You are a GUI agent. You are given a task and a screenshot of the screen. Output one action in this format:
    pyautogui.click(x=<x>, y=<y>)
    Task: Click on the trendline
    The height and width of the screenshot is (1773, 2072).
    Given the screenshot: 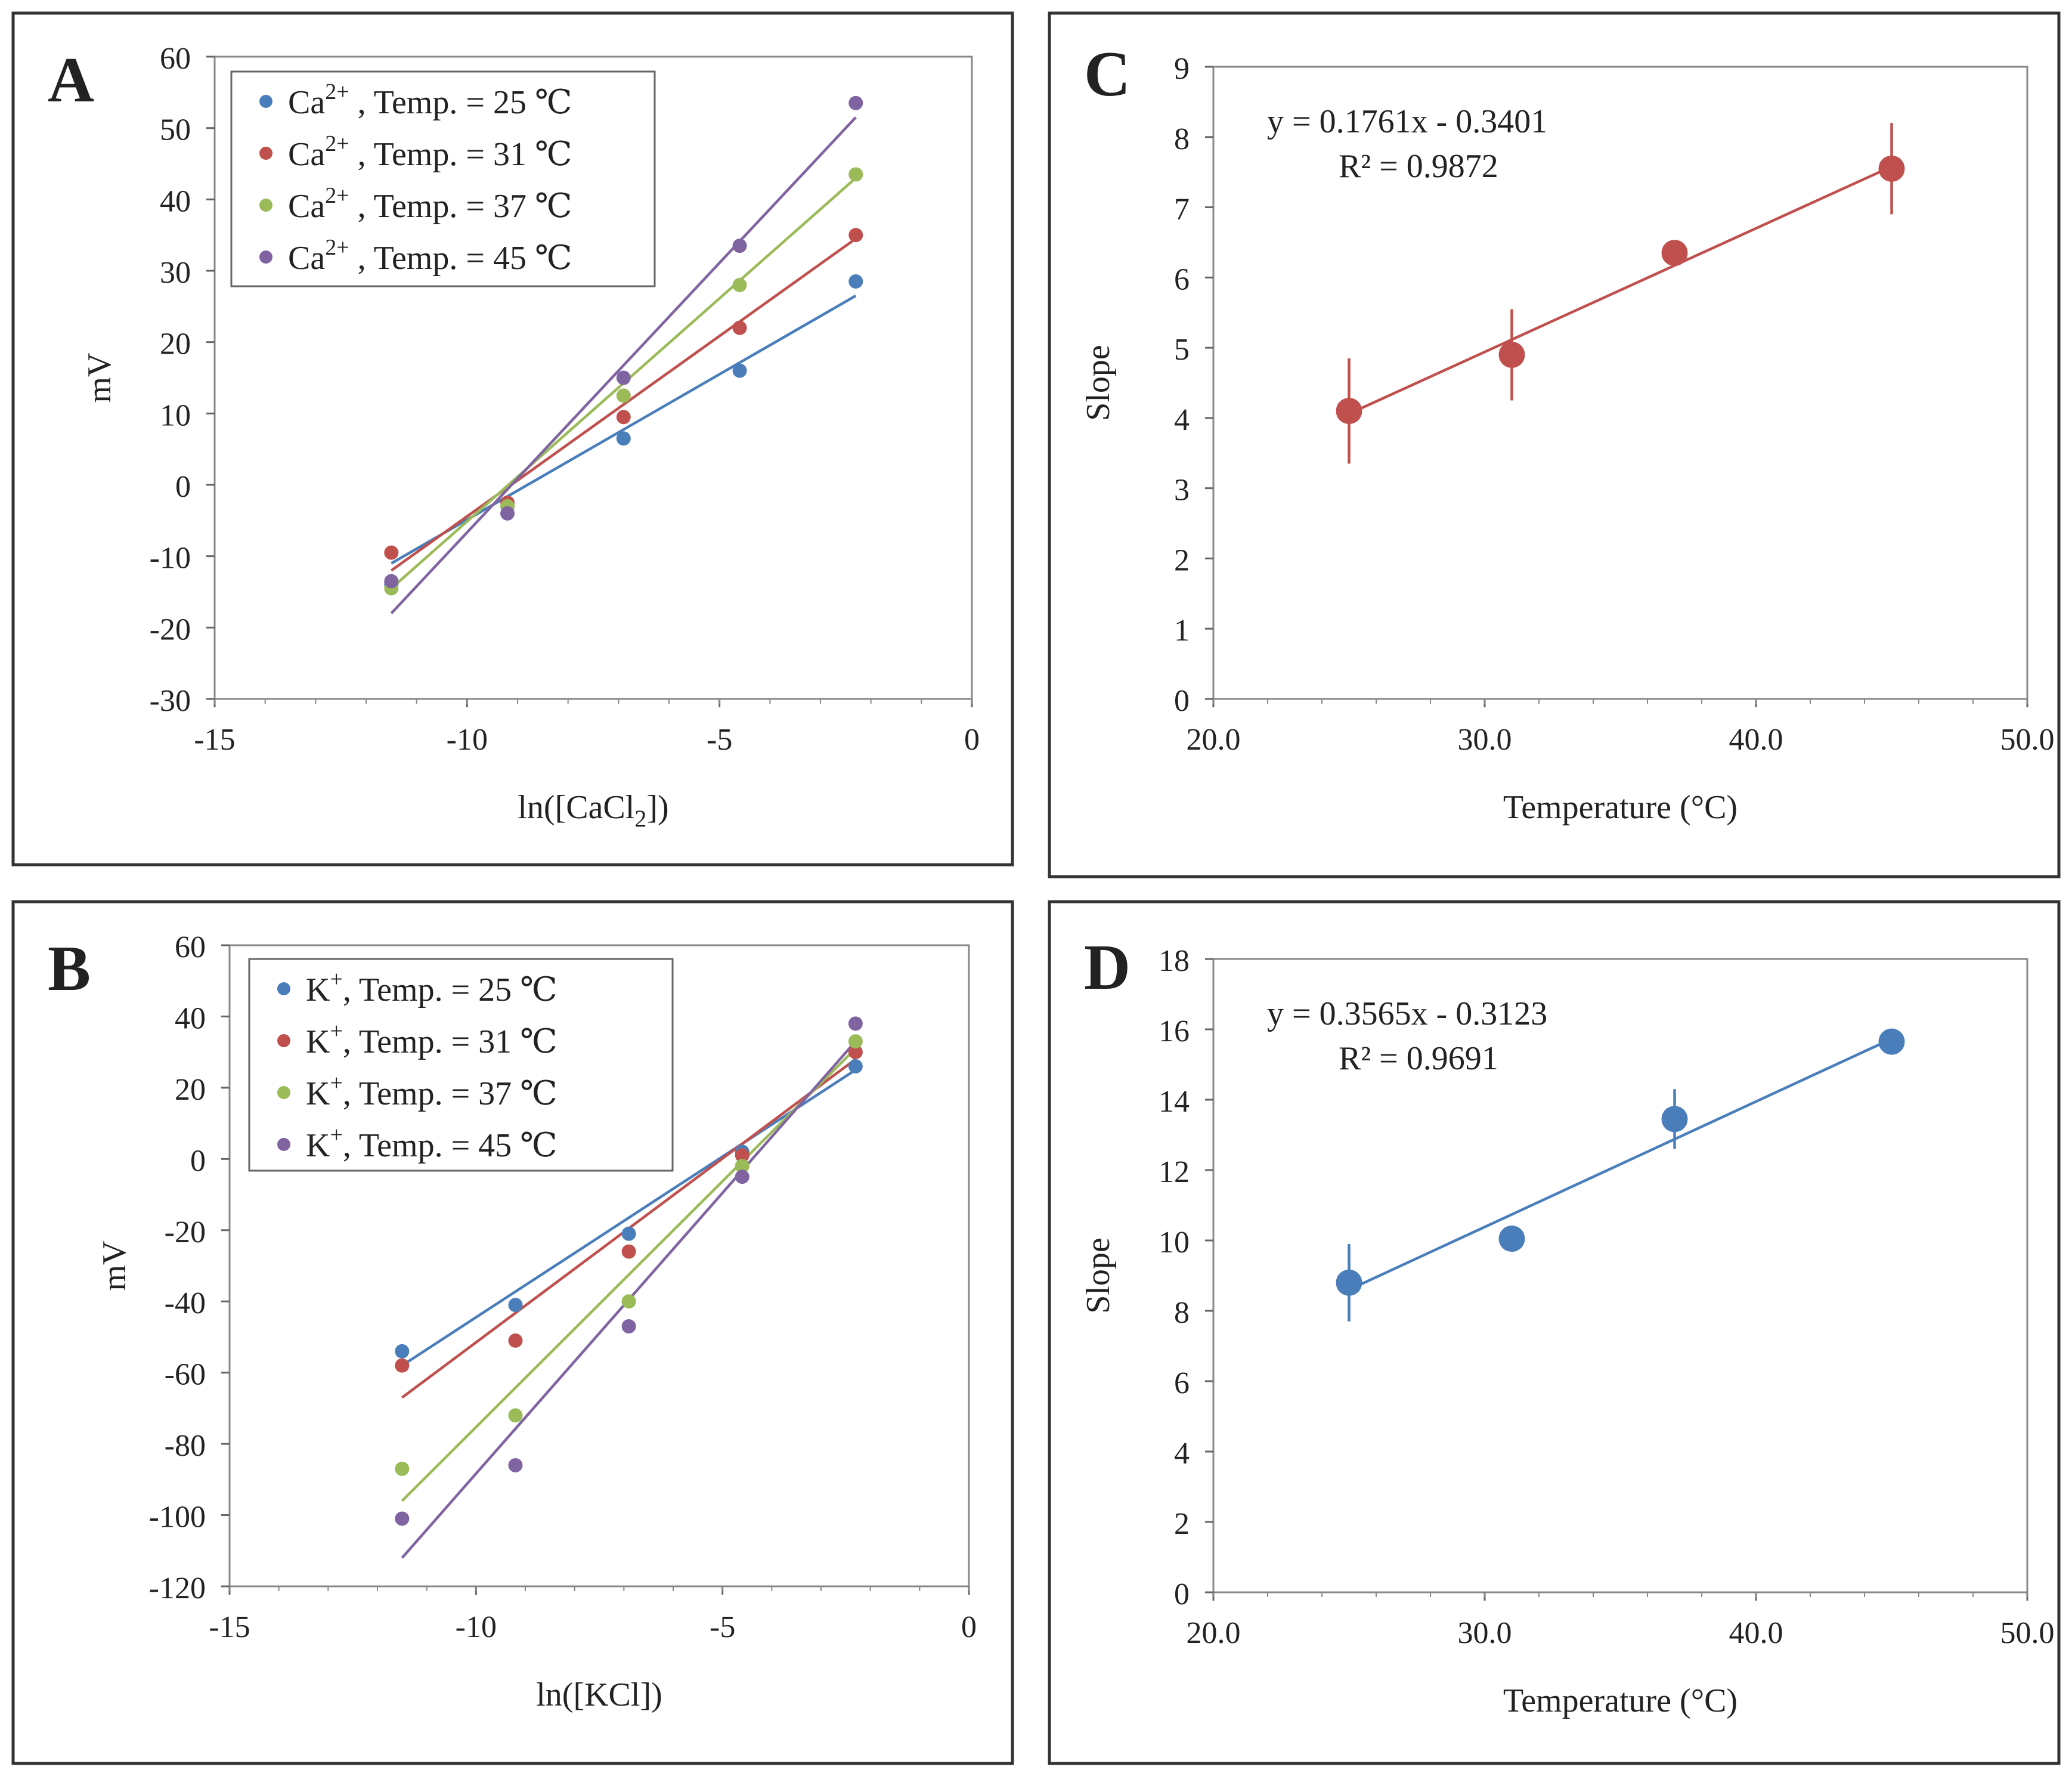 What is the action you would take?
    pyautogui.click(x=624, y=404)
    